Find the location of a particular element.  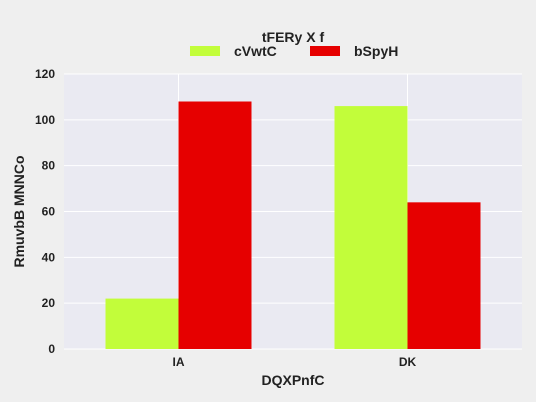

y-axis-title: RmuvbB MNNCo is located at coordinates (19, 212).